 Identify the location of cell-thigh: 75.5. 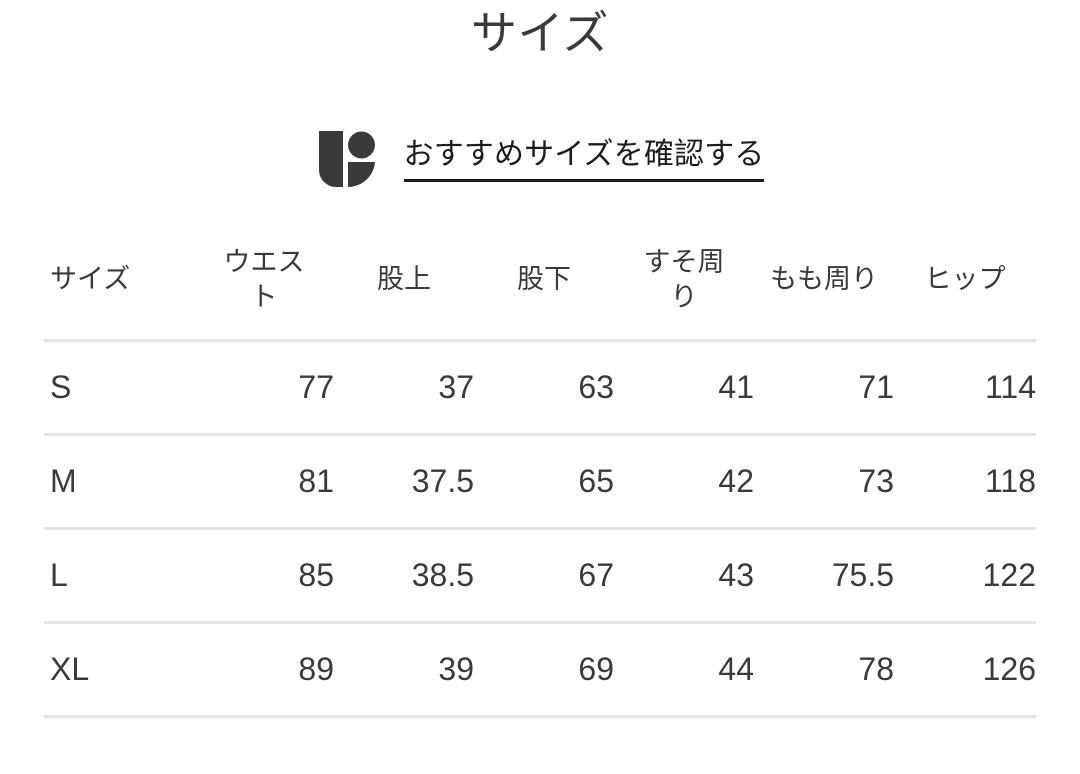
(862, 575).